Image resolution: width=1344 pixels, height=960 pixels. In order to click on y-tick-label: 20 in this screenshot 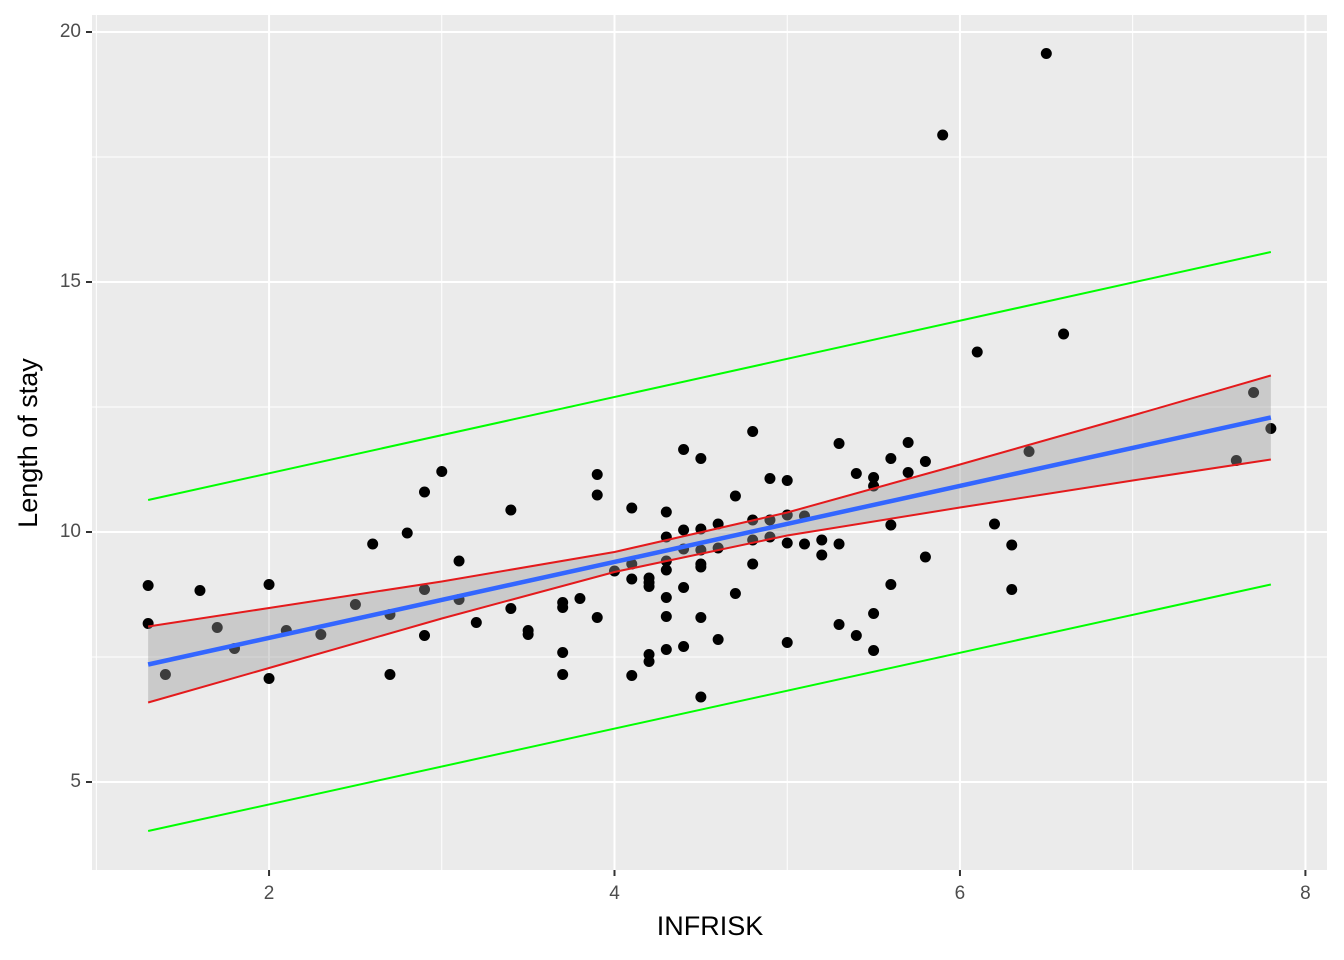, I will do `click(70, 31)`.